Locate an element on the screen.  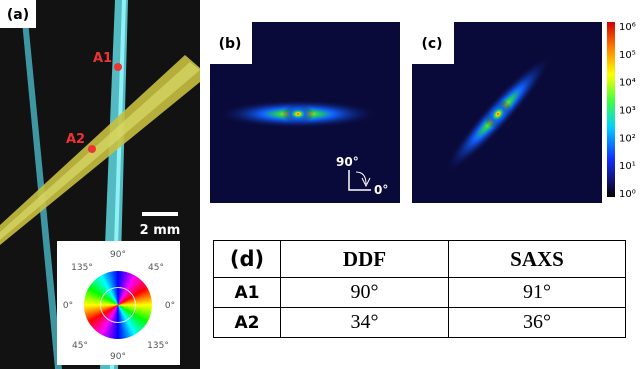
table-row: A1 90° 91° is located at coordinates (419, 292).